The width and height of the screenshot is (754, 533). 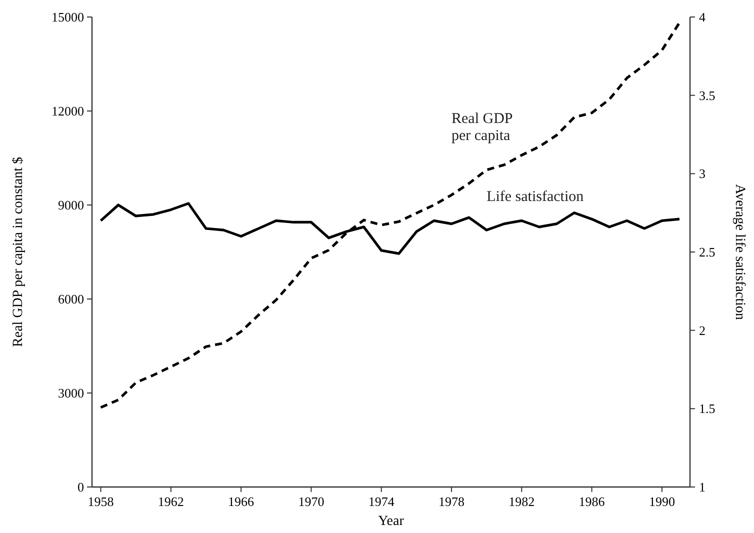 What do you see at coordinates (241, 501) in the screenshot?
I see `x-tick-label: 1966` at bounding box center [241, 501].